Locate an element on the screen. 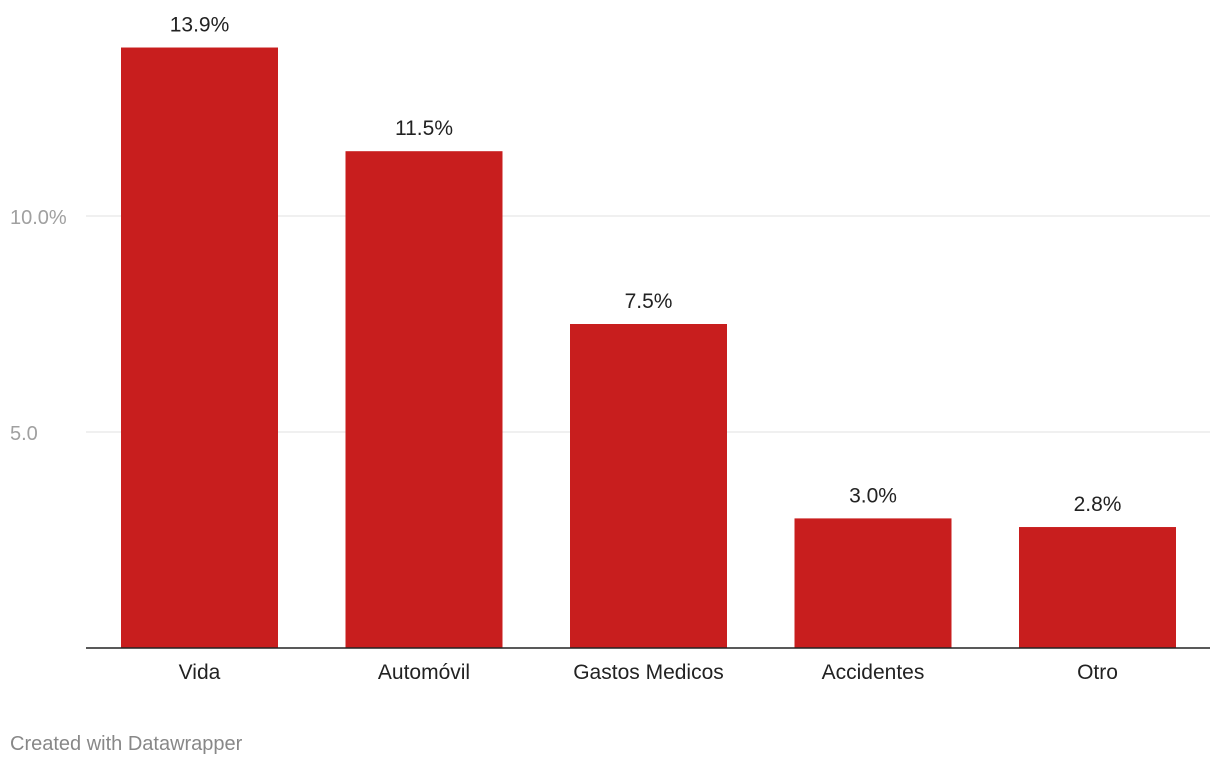  y-tick-label: 10.0% is located at coordinates (38, 218).